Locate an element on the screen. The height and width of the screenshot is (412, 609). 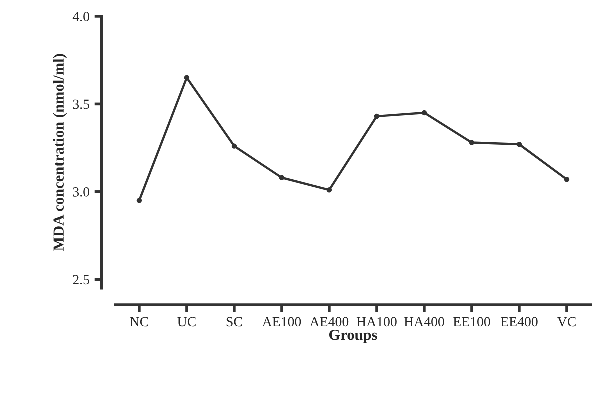
x-tick-label: SC is located at coordinates (234, 322).